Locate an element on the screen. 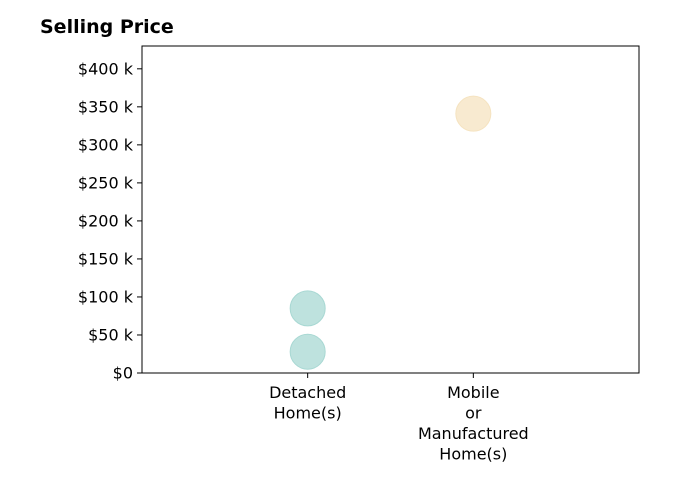  y-tick-label: $400 k is located at coordinates (106, 68).